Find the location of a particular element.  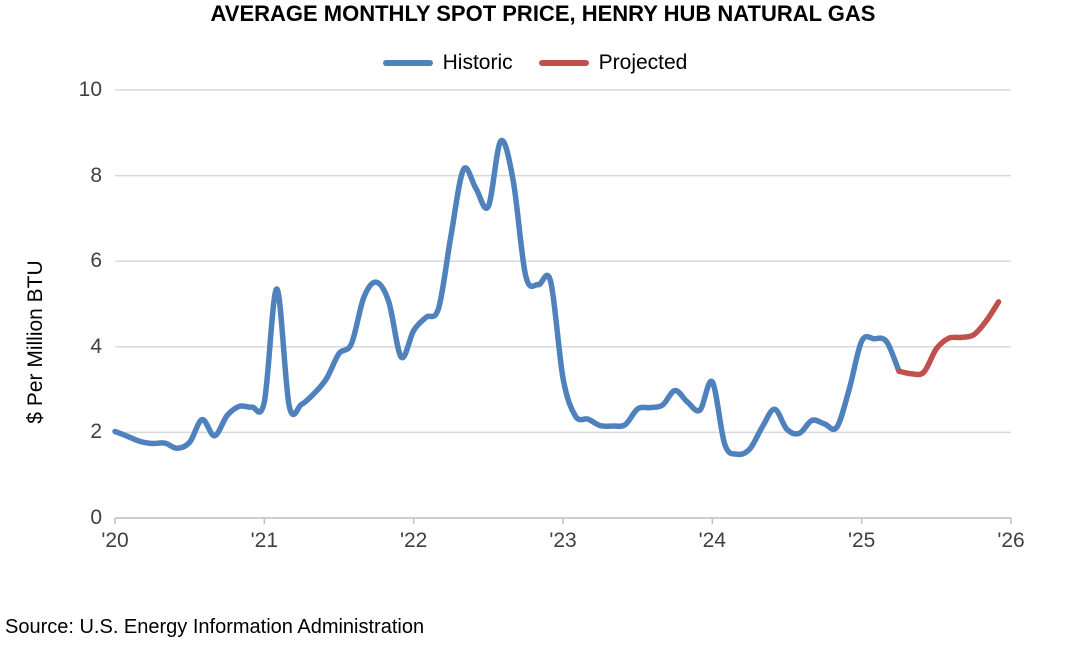

x-axis-tick-label: '25 is located at coordinates (861, 540).